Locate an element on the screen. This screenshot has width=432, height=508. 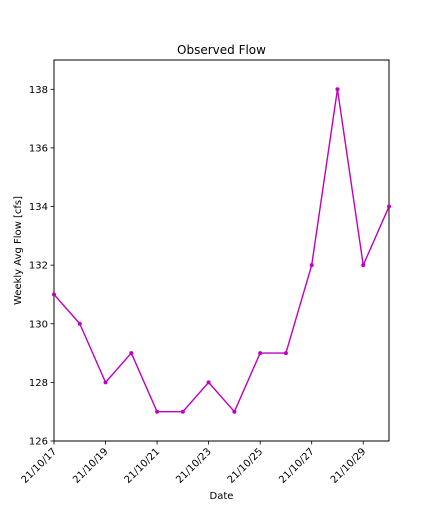
y-tick-label: 130 is located at coordinates (38, 324).